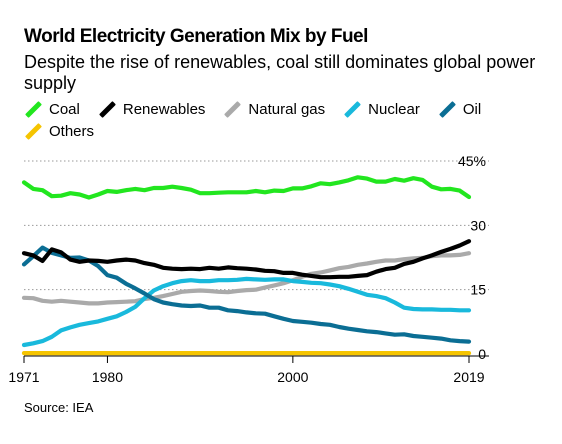 This screenshot has height=444, width=562. Describe the element at coordinates (468, 377) in the screenshot. I see `x-tick-label-2019: 2019` at that location.